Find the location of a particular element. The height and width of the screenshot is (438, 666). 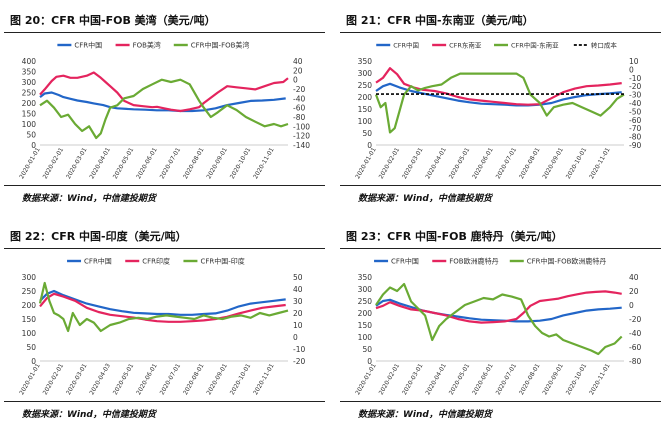

legend-label: CFR中国-印度 is located at coordinates (222, 261).